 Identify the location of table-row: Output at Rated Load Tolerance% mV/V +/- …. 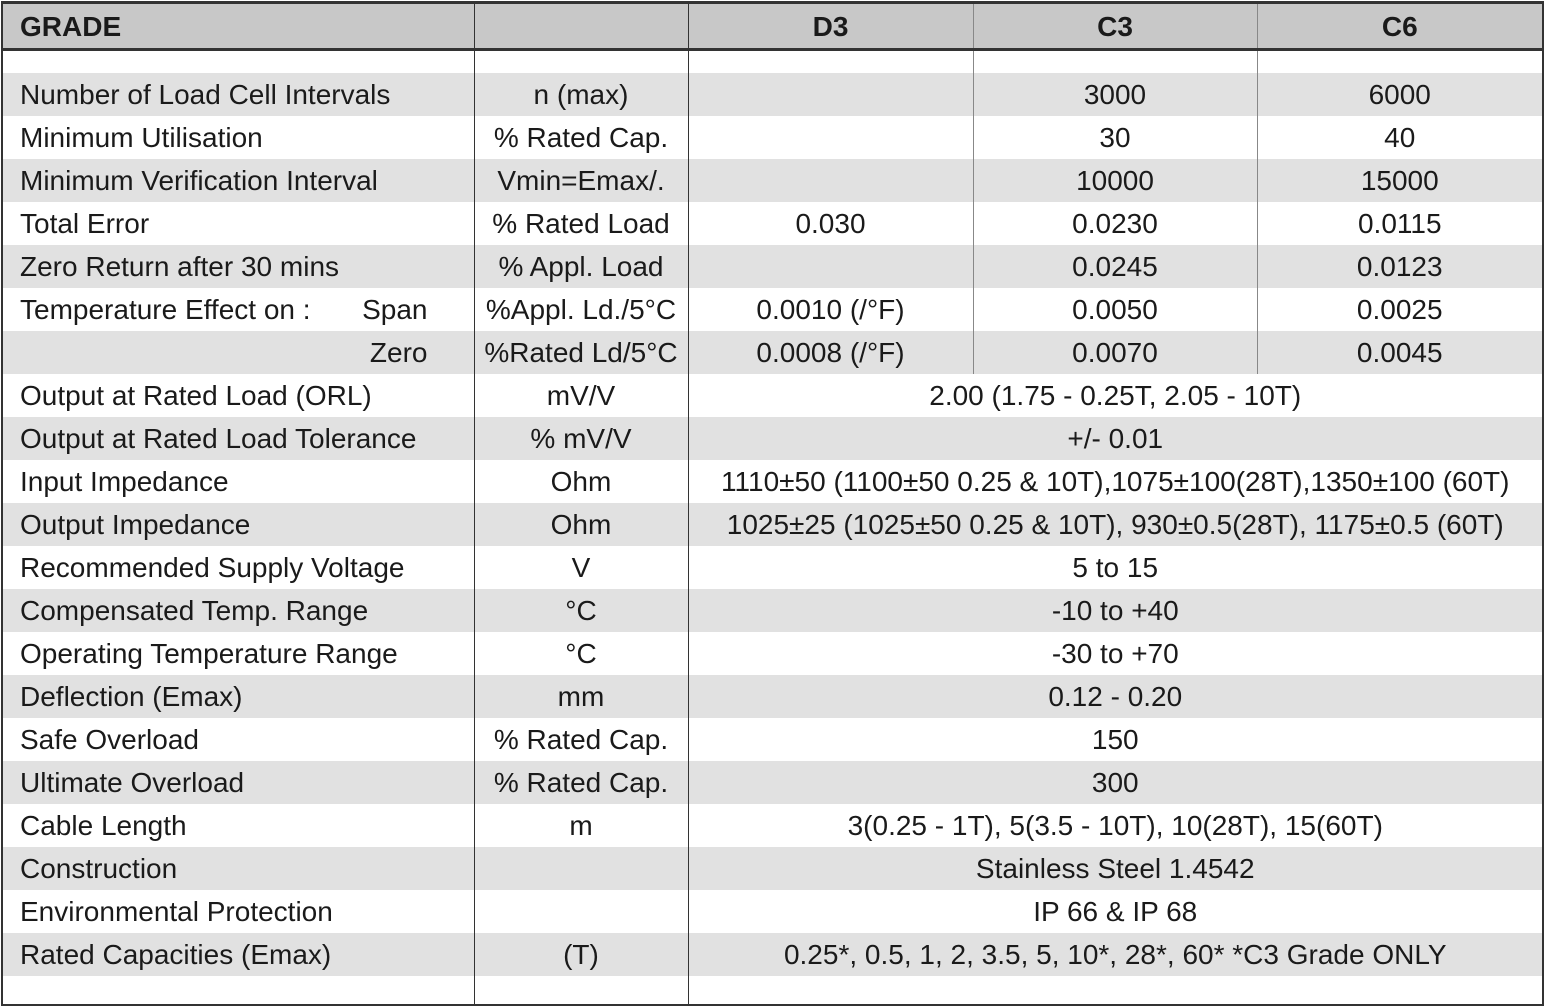
(772, 438).